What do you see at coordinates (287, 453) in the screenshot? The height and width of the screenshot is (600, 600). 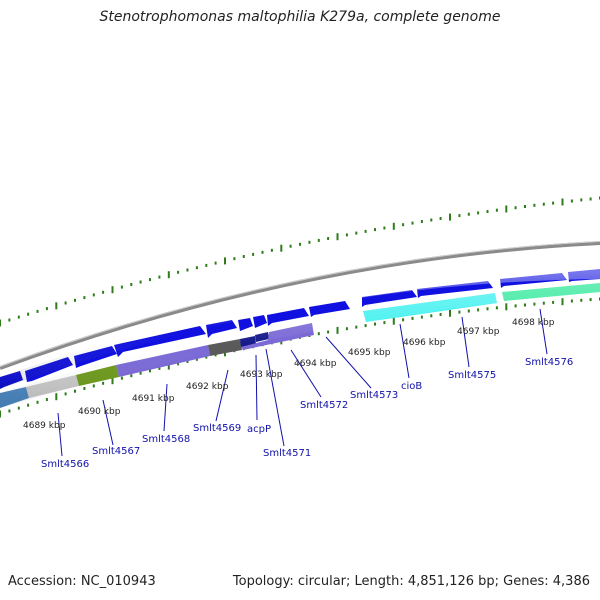 I see `gene-label-smlt4571: Smlt4571` at bounding box center [287, 453].